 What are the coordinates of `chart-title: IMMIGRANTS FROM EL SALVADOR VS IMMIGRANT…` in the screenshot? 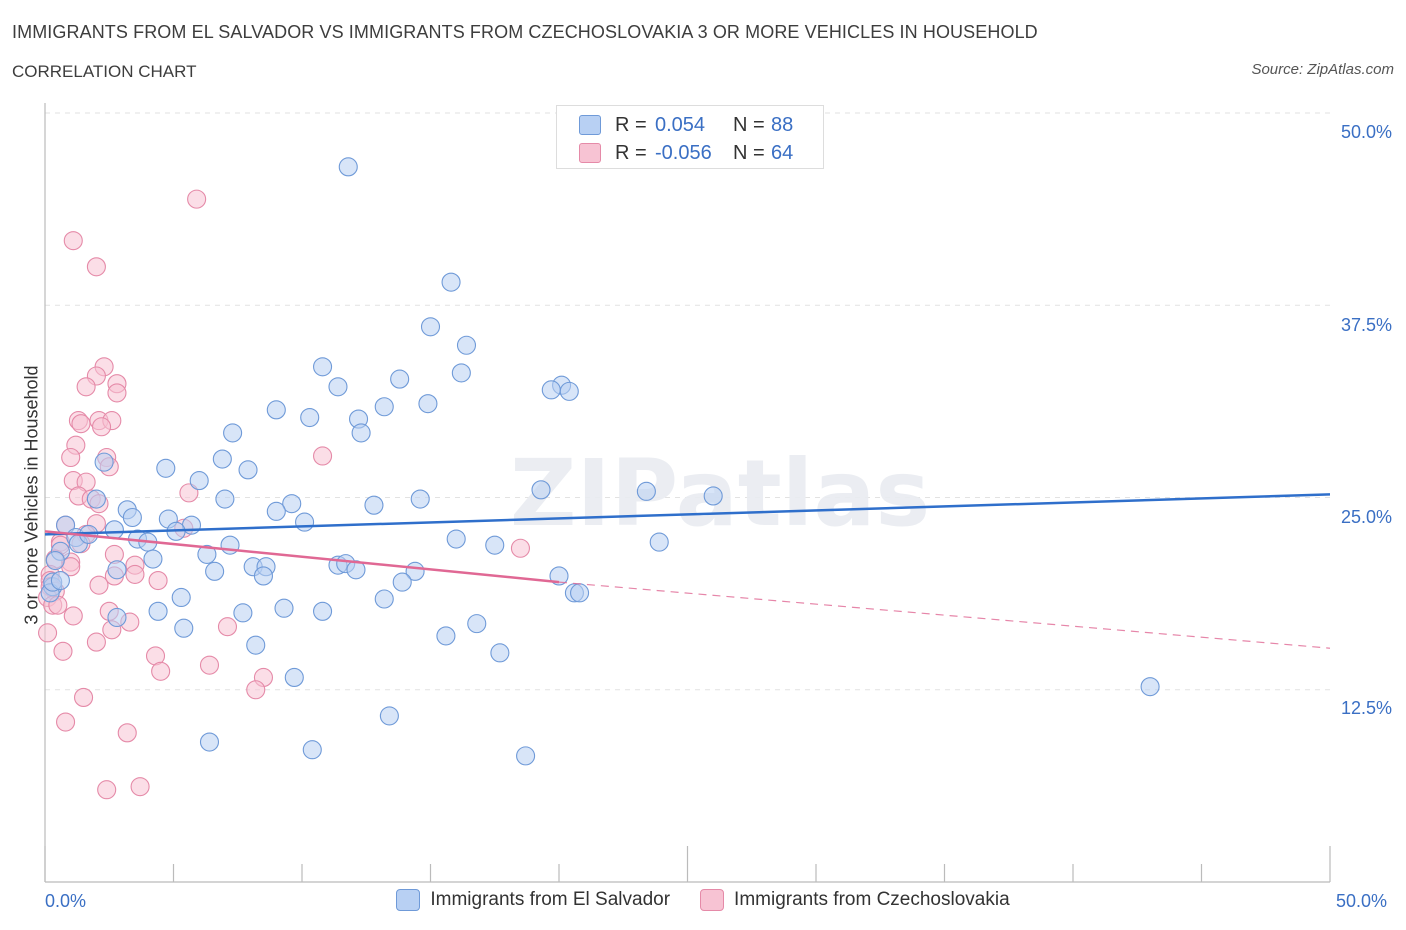 It's located at (525, 32).